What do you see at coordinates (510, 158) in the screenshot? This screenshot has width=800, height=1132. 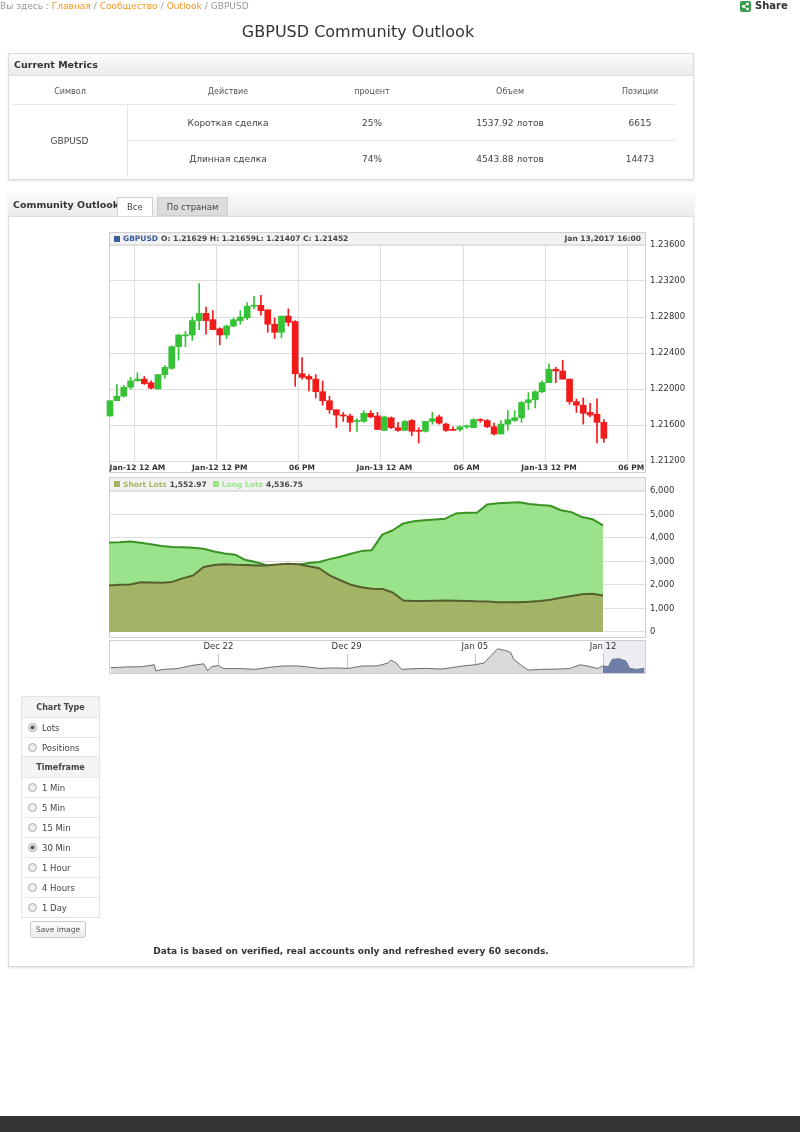 I see `text: 4543.88 лотов` at bounding box center [510, 158].